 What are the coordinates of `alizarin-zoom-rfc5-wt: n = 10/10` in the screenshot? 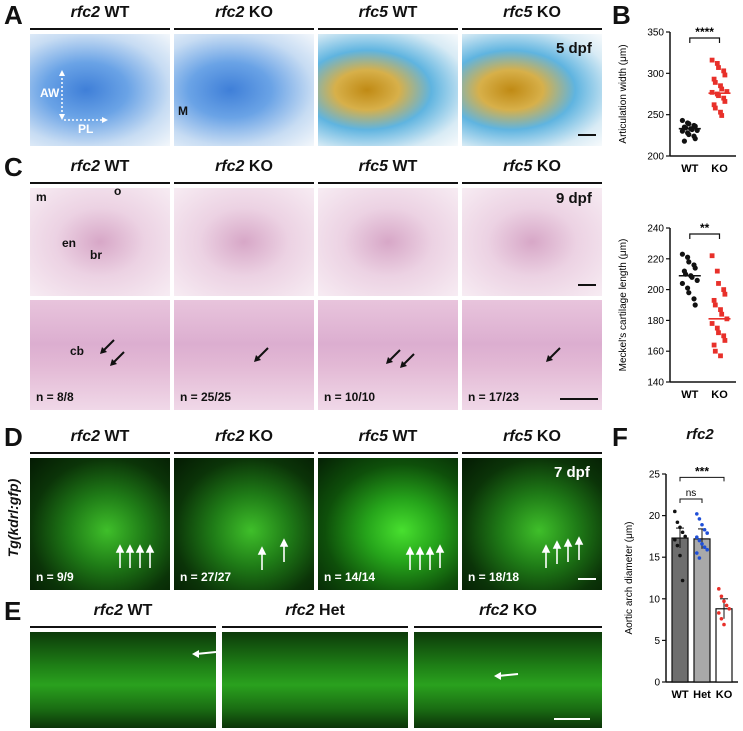 It's located at (388, 355).